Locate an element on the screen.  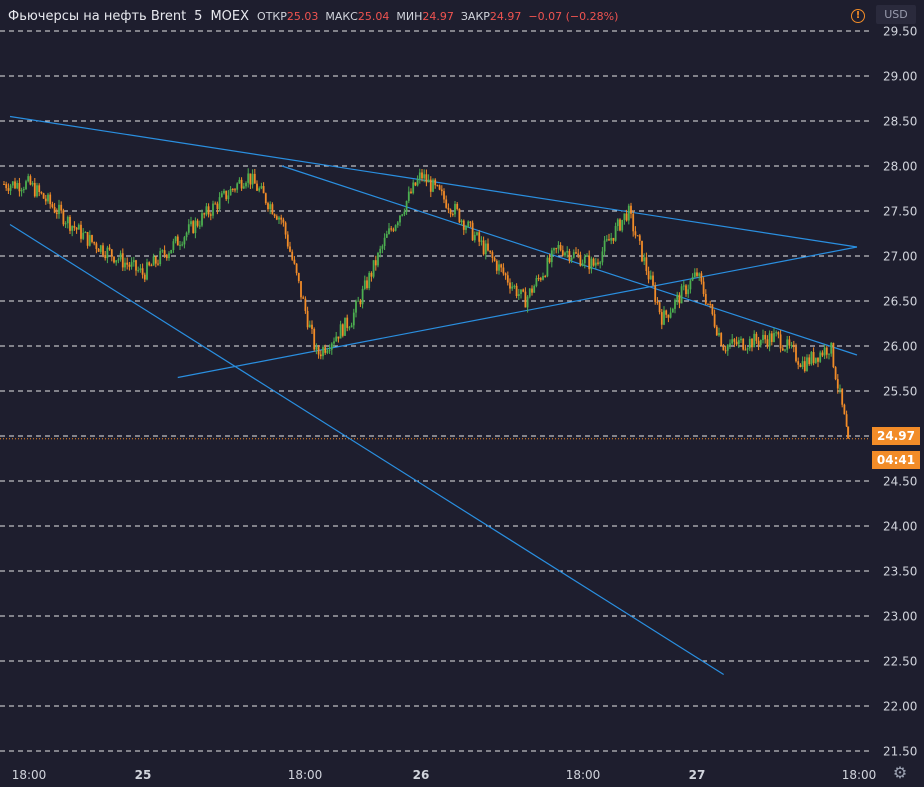
currency-label: USD is located at coordinates (896, 14).